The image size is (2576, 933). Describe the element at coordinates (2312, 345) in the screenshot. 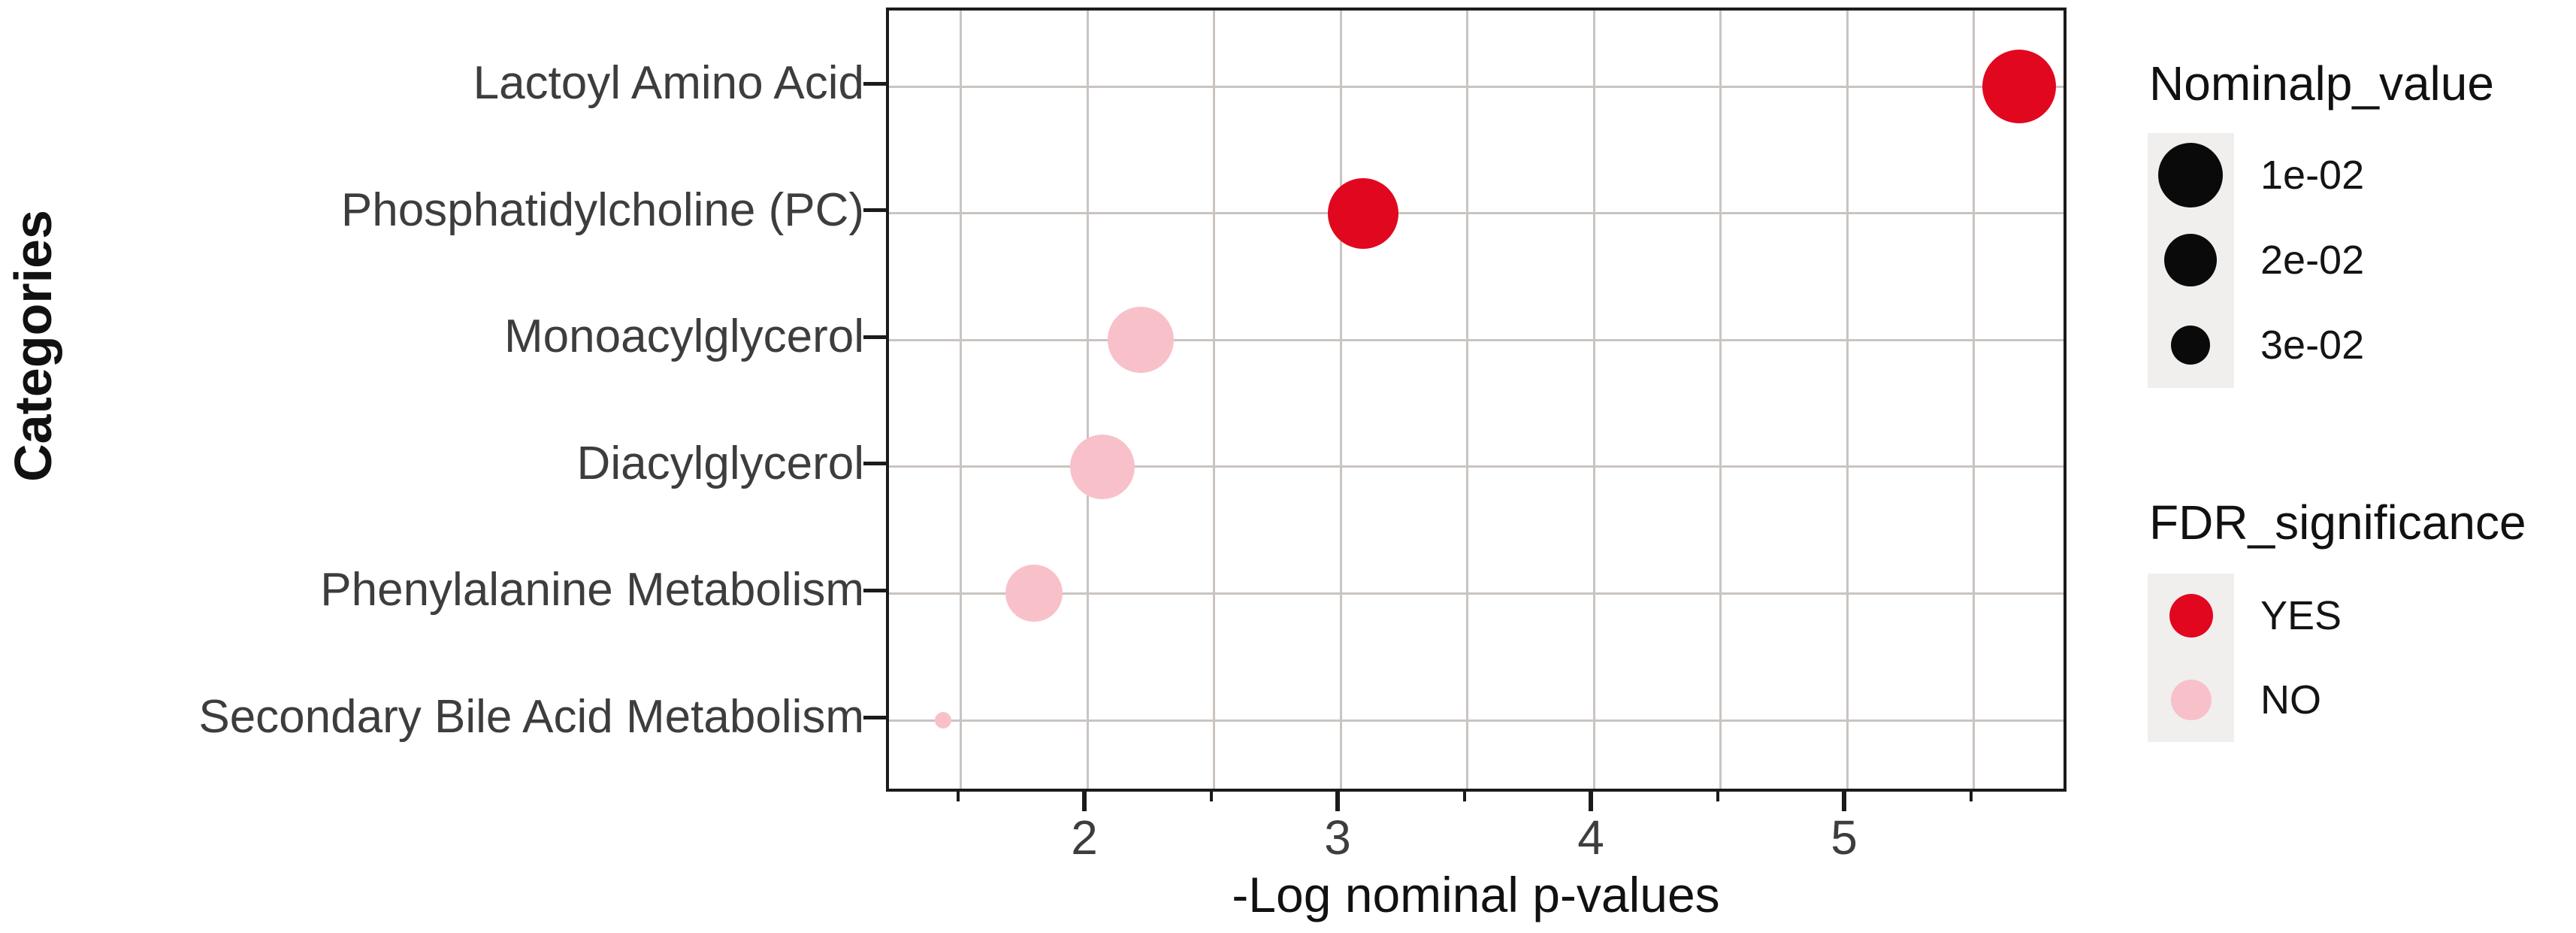

I see `size-legend-label-3e-02: 3e-02` at that location.